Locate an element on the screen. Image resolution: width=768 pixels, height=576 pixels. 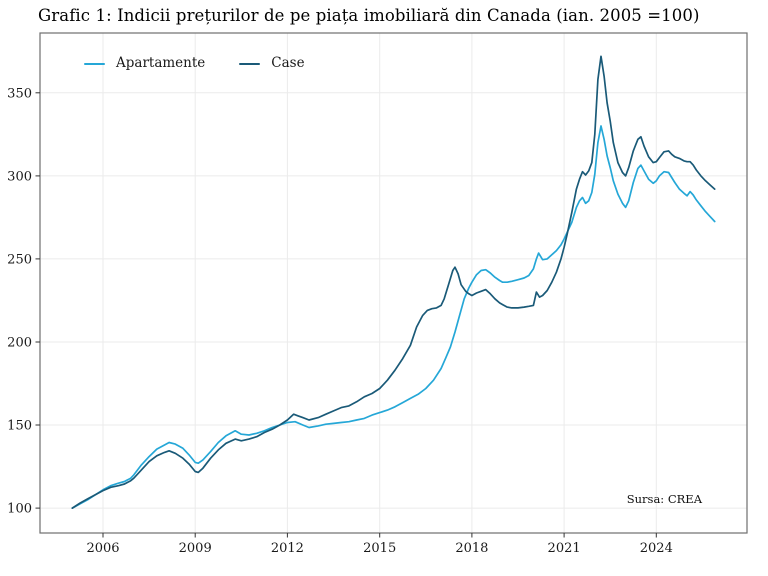
legend: Apartamente Case is located at coordinates (194, 63).